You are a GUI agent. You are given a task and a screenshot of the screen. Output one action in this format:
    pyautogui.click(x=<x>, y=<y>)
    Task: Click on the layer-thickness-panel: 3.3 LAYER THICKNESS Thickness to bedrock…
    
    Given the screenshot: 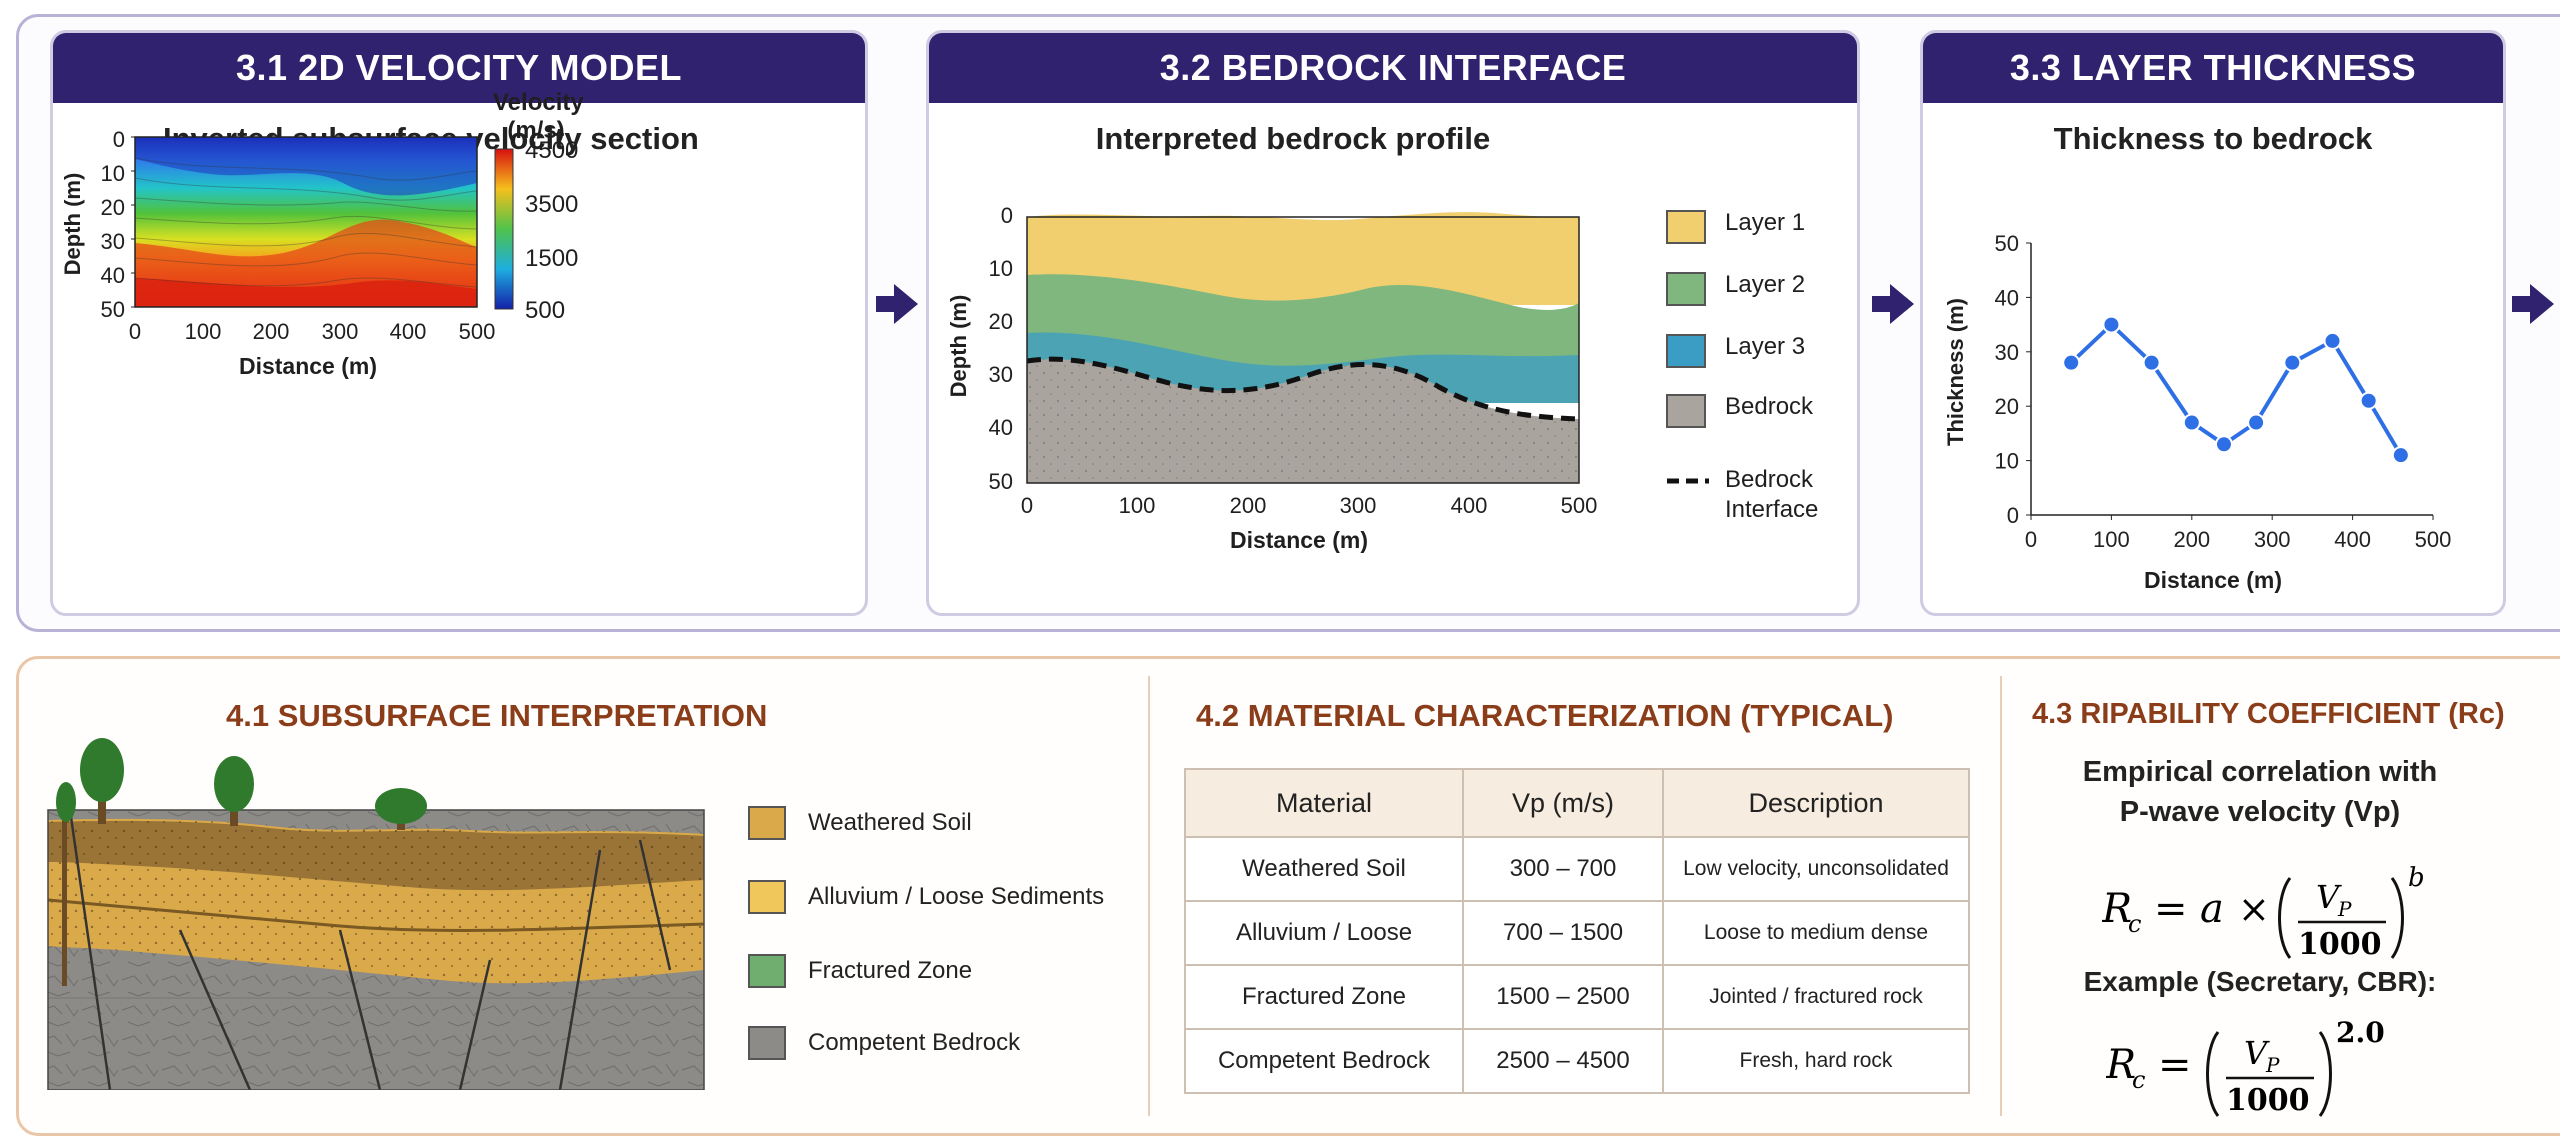 What is the action you would take?
    pyautogui.click(x=2213, y=323)
    